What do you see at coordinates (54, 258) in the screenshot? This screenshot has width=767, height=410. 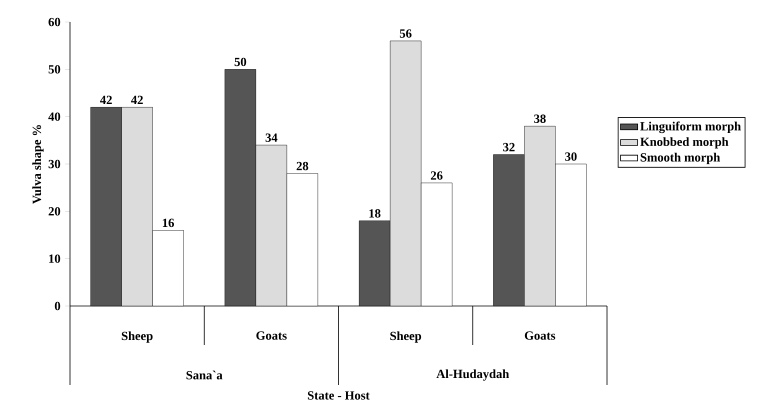 I see `y-tick-label: 10` at bounding box center [54, 258].